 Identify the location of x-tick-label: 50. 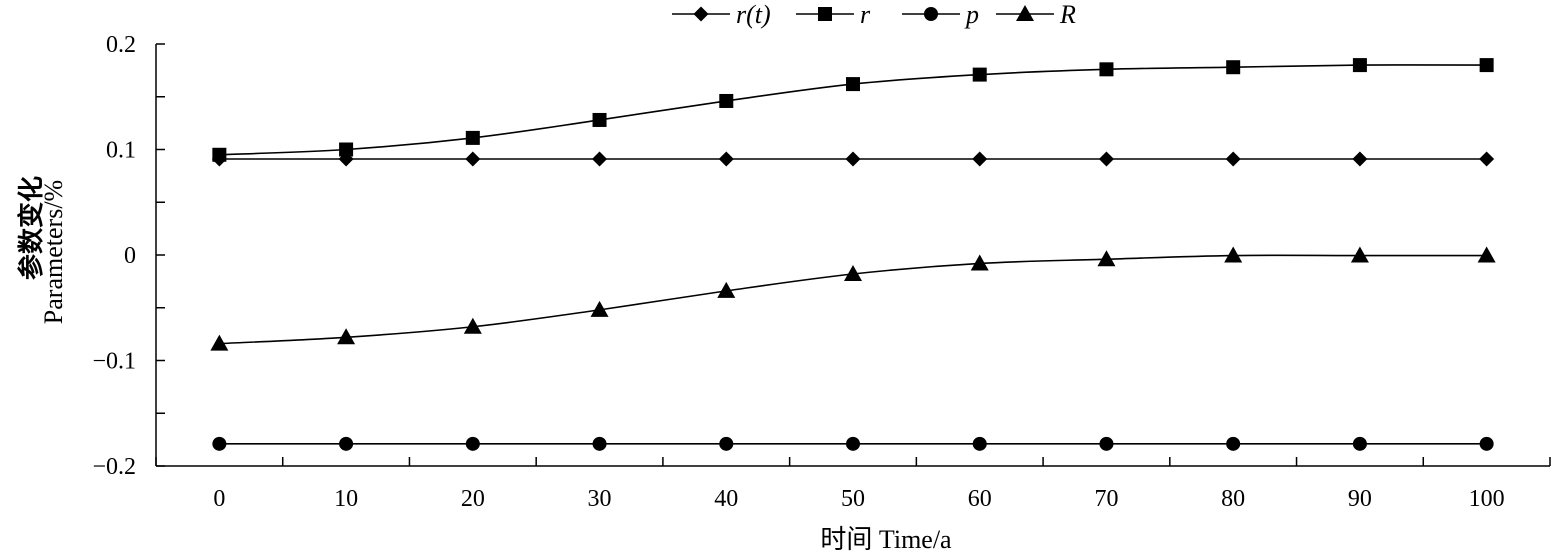
(853, 499).